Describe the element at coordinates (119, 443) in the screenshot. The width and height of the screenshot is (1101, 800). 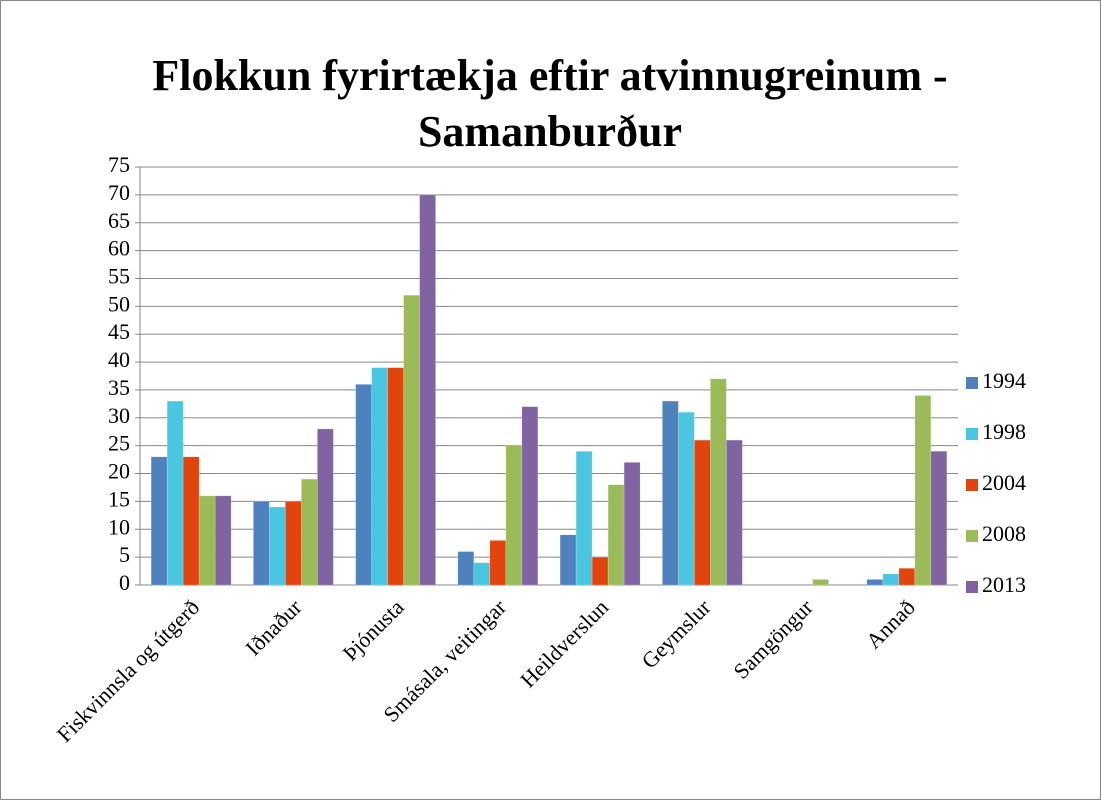
I see `y-tick-label: 25` at that location.